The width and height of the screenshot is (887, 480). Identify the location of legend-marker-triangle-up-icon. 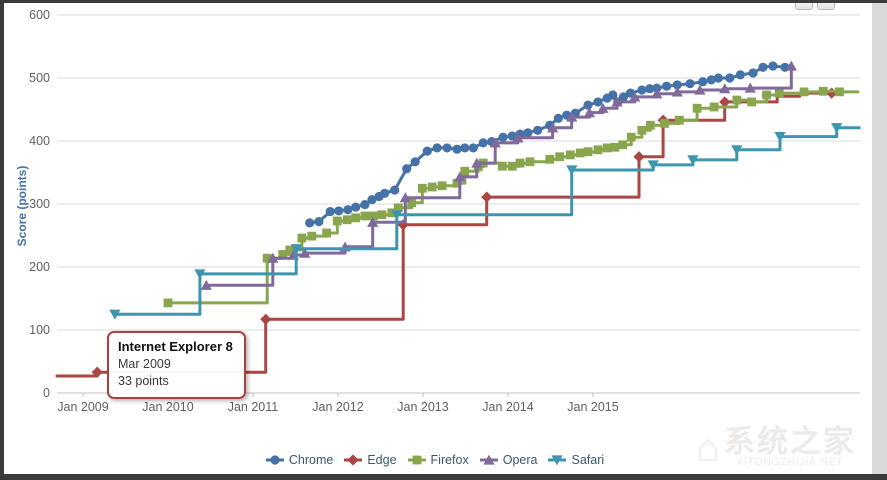
(488, 459).